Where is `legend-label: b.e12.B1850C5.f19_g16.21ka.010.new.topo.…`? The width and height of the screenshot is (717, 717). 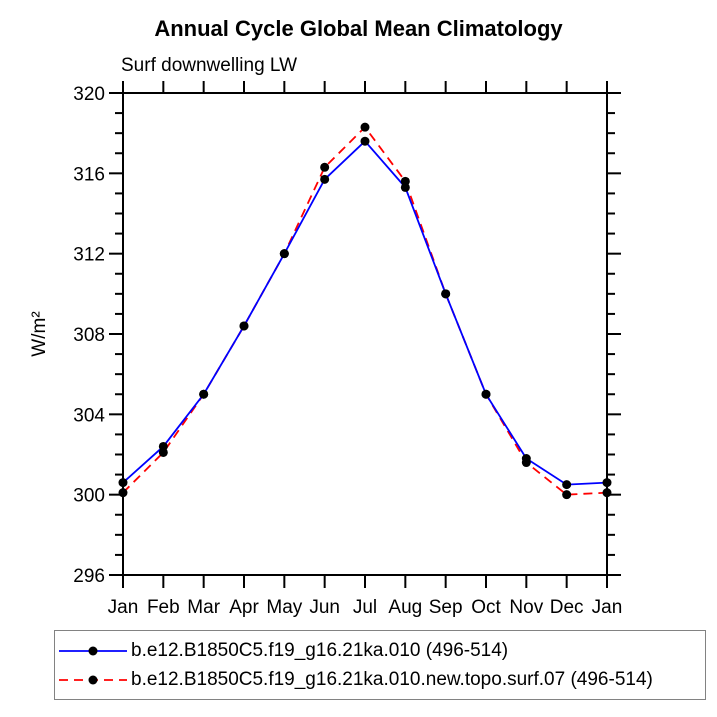 legend-label: b.e12.B1850C5.f19_g16.21ka.010.new.topo.… is located at coordinates (392, 679).